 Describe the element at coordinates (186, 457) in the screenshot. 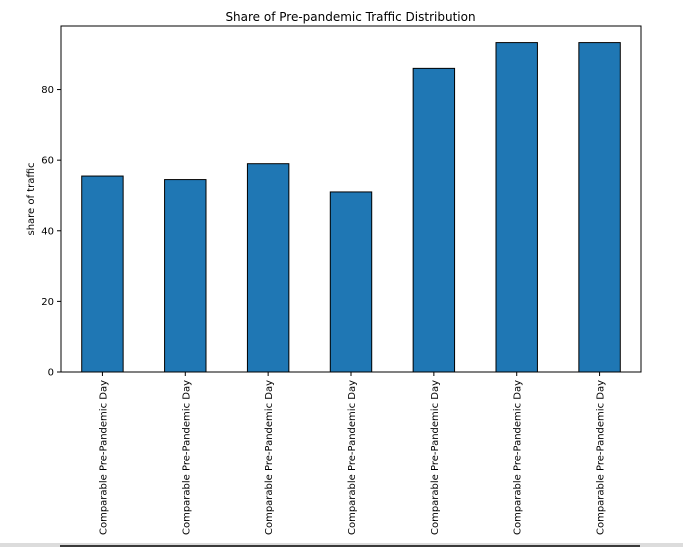

I see `x-tick-label-1: Comparable Pre-Pandemic Day` at that location.